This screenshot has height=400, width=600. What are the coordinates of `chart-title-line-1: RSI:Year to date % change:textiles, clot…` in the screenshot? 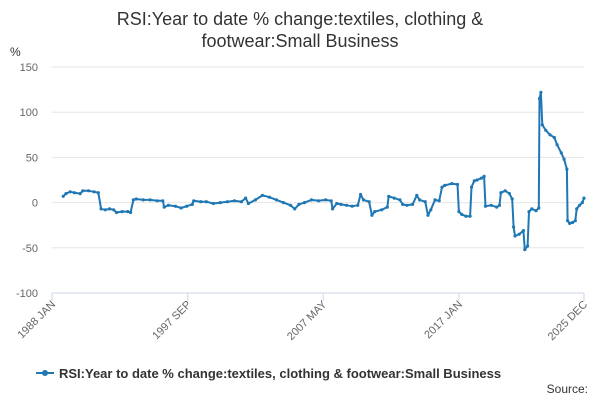 It's located at (300, 19).